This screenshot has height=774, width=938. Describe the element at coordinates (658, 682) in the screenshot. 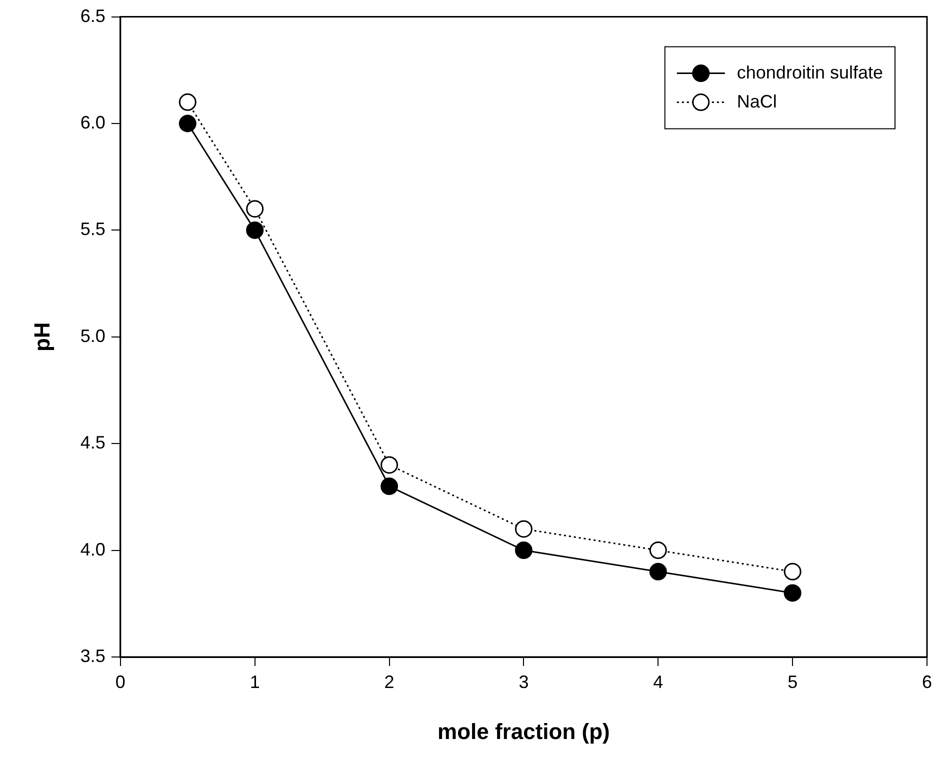

I see `x-tick-label: 4` at that location.